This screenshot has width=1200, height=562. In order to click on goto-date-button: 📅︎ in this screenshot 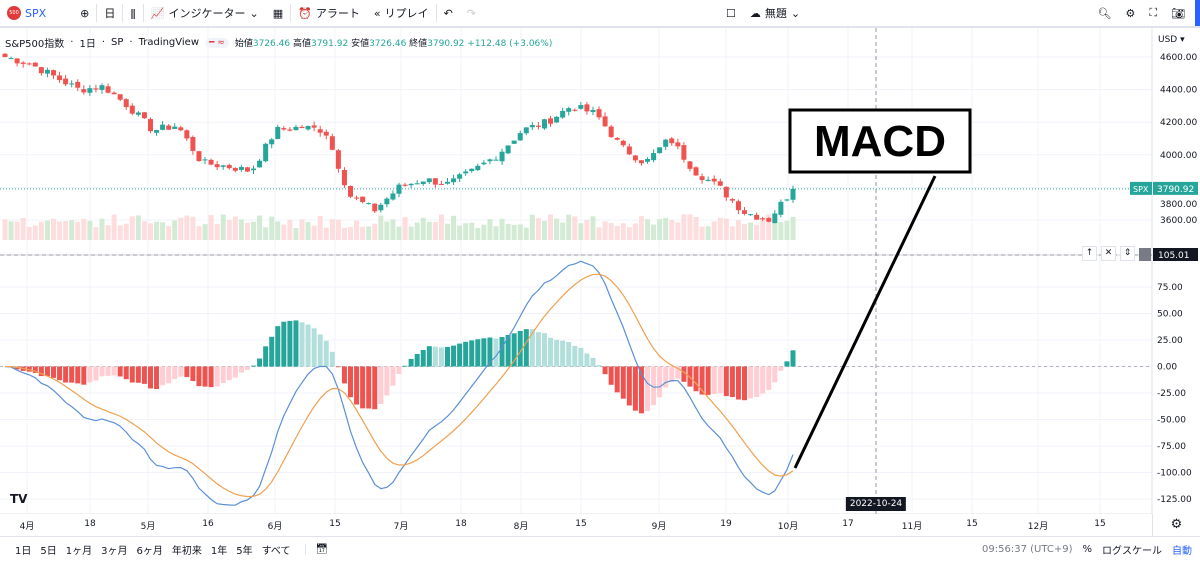, I will do `click(316, 549)`.